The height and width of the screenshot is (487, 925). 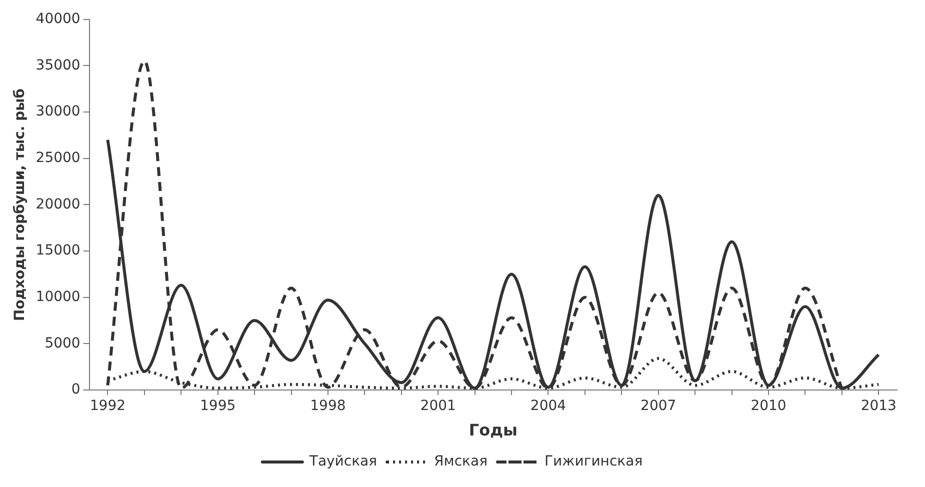 What do you see at coordinates (58, 250) in the screenshot?
I see `y-tick-label: 15000` at bounding box center [58, 250].